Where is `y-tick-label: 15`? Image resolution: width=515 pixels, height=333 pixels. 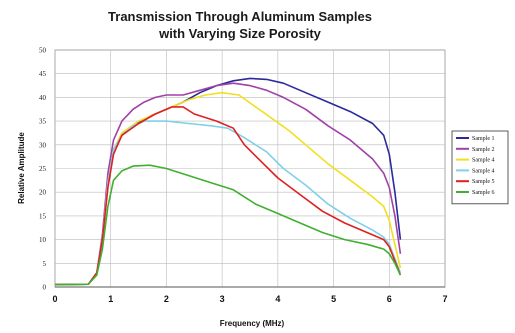
y-tick-label: 15 is located at coordinates (43, 216).